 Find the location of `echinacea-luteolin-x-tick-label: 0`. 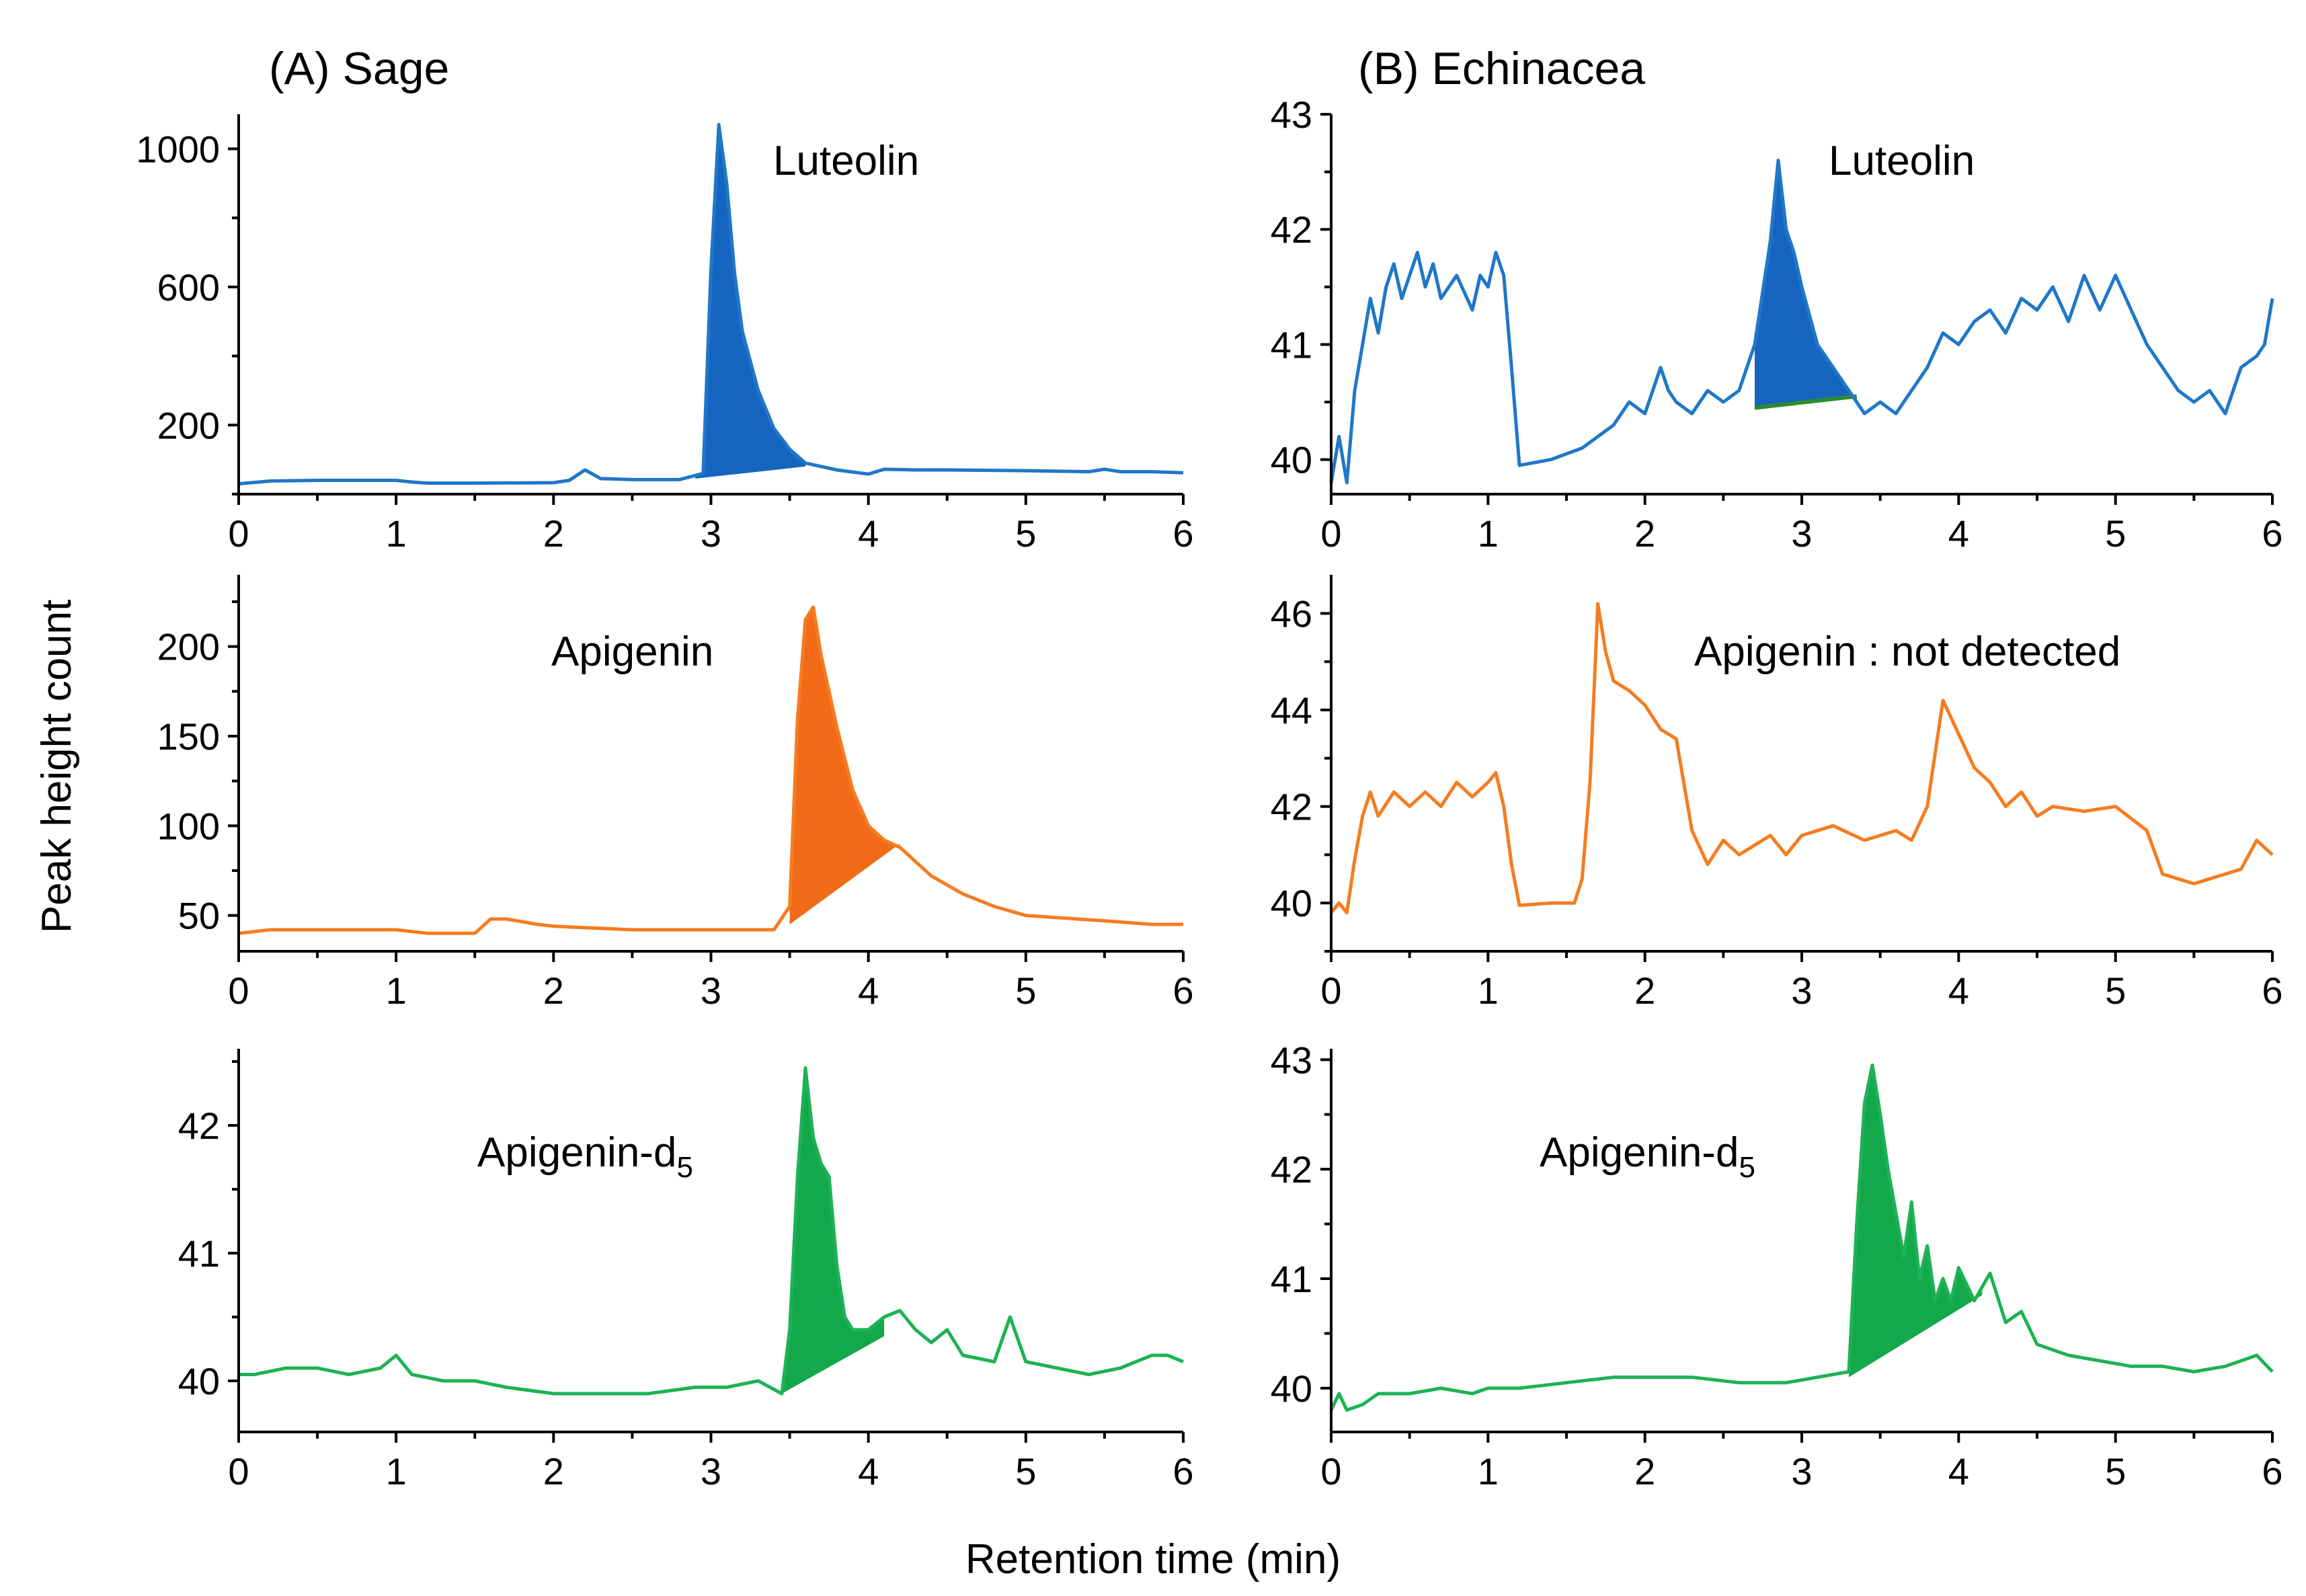

echinacea-luteolin-x-tick-label: 0 is located at coordinates (1330, 534).